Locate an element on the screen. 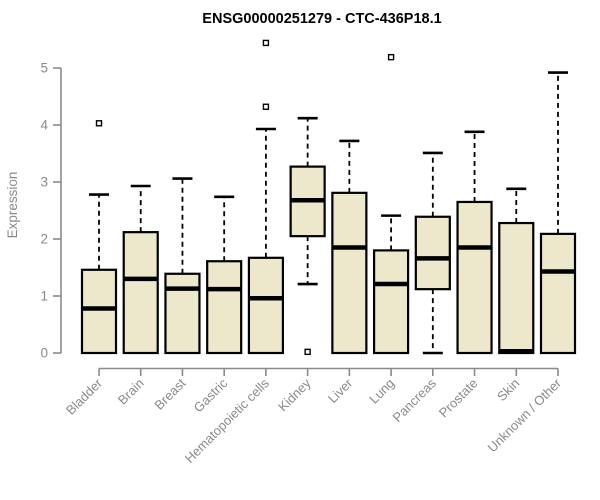 The height and width of the screenshot is (500, 600). x-tick-label: Pancreas is located at coordinates (414, 400).